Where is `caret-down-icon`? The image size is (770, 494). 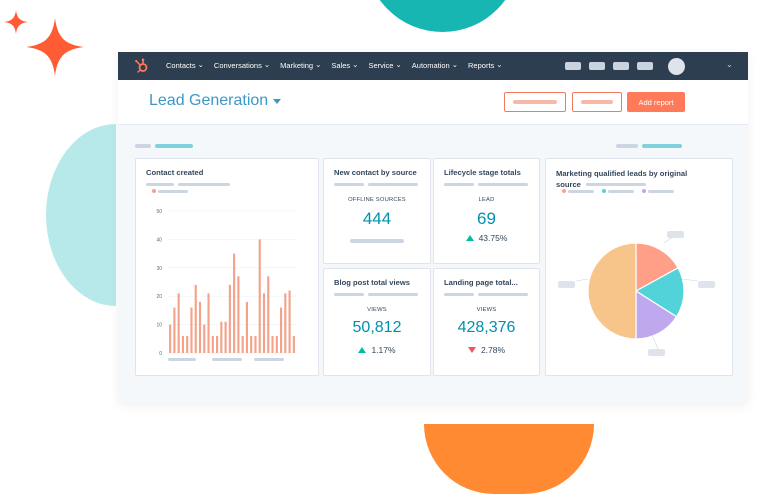
caret-down-icon is located at coordinates (277, 101).